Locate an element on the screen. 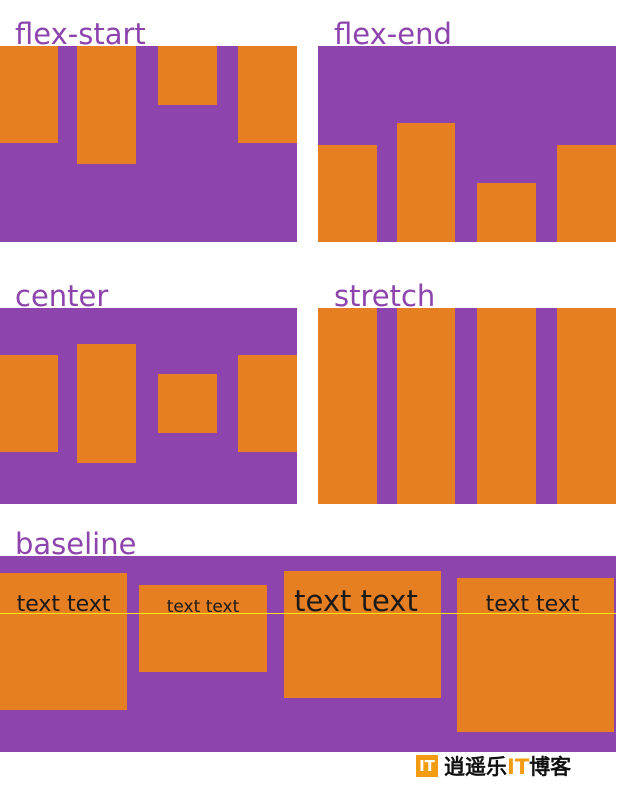 Image resolution: width=617 pixels, height=786 pixels. label-flex-end: flex-end is located at coordinates (393, 34).